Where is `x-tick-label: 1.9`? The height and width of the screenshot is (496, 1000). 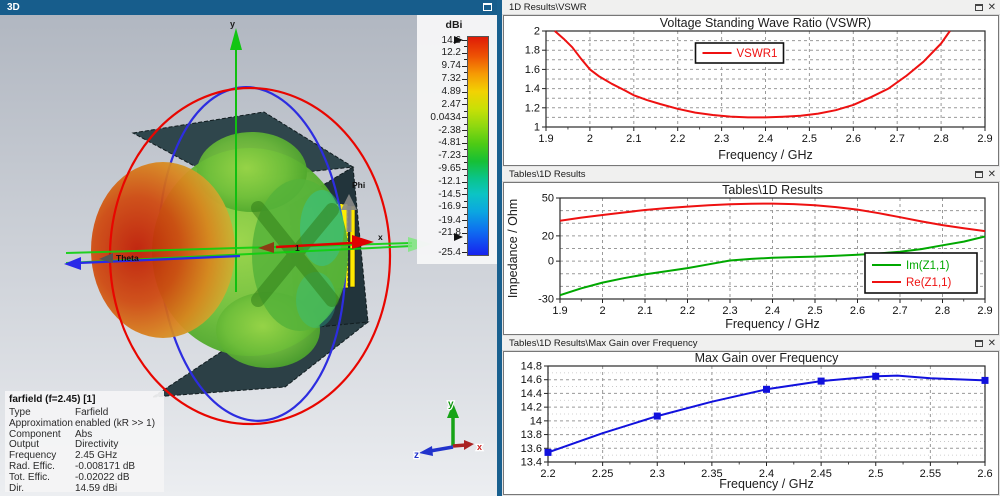 x-tick-label: 1.9 is located at coordinates (545, 139).